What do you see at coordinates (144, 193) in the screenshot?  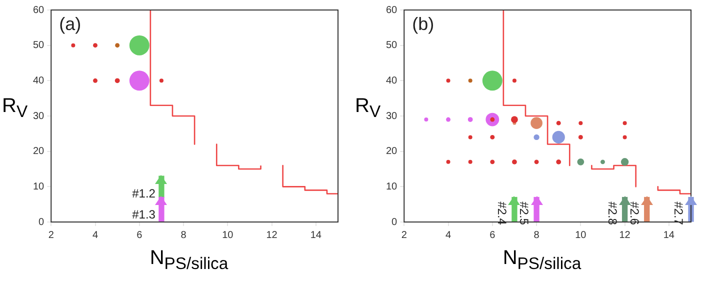 I see `annotation: #1.2` at bounding box center [144, 193].